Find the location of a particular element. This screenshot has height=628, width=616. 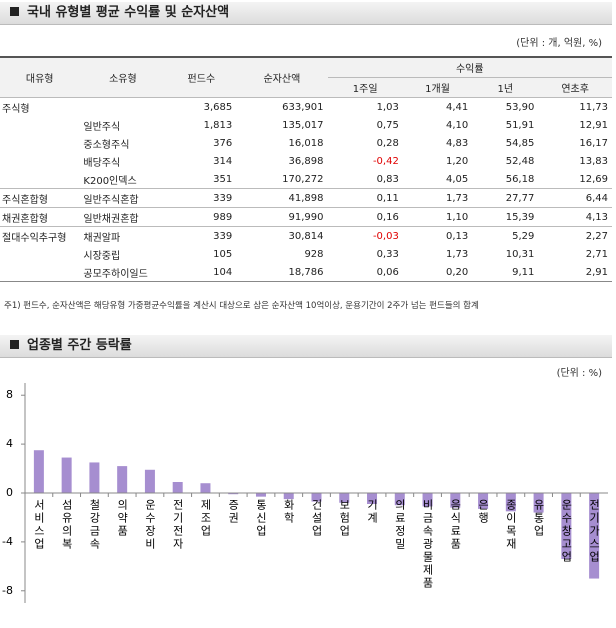

cell: 2,91 is located at coordinates (575, 272).